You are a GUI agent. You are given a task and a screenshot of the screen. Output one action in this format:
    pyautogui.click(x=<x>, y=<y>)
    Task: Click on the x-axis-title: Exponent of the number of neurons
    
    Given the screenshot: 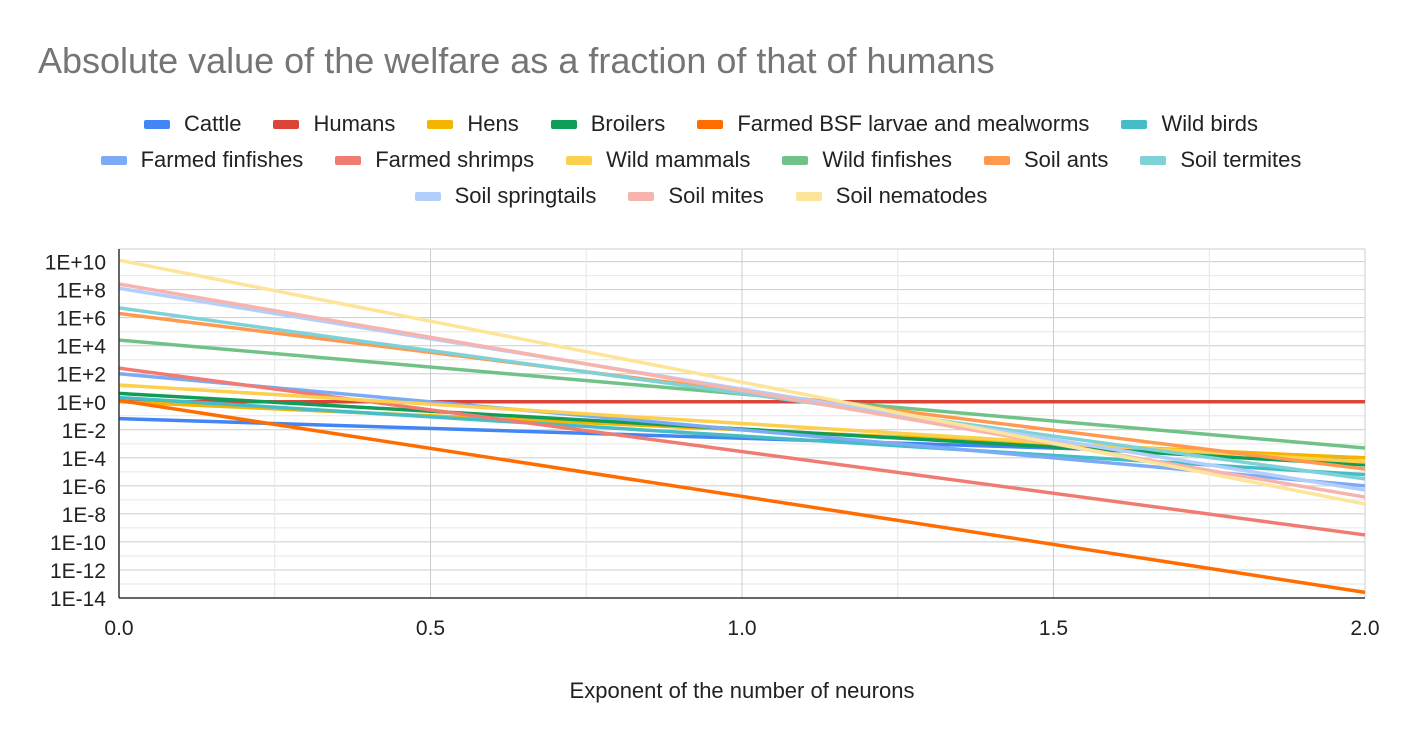 What is the action you would take?
    pyautogui.click(x=742, y=690)
    